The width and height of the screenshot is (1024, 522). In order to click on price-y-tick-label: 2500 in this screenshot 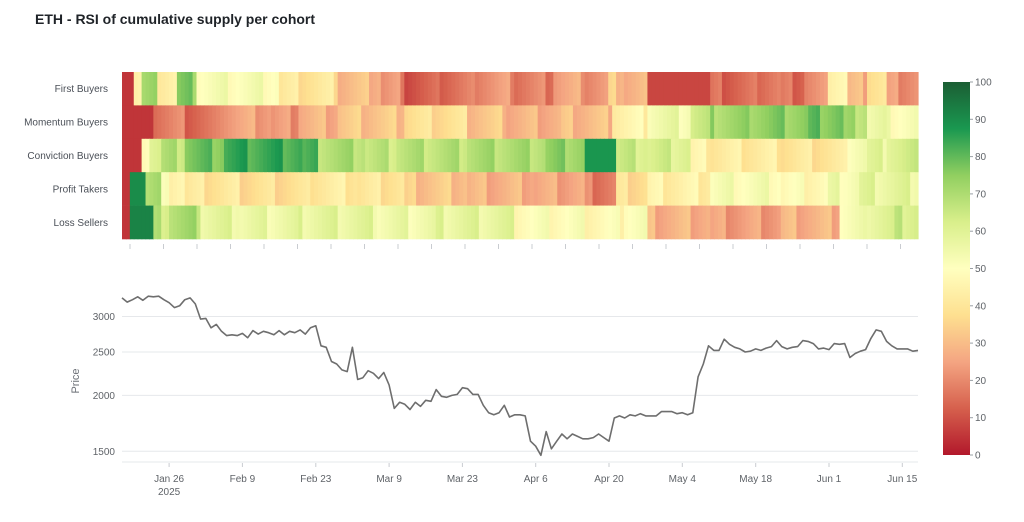, I will do `click(104, 353)`.